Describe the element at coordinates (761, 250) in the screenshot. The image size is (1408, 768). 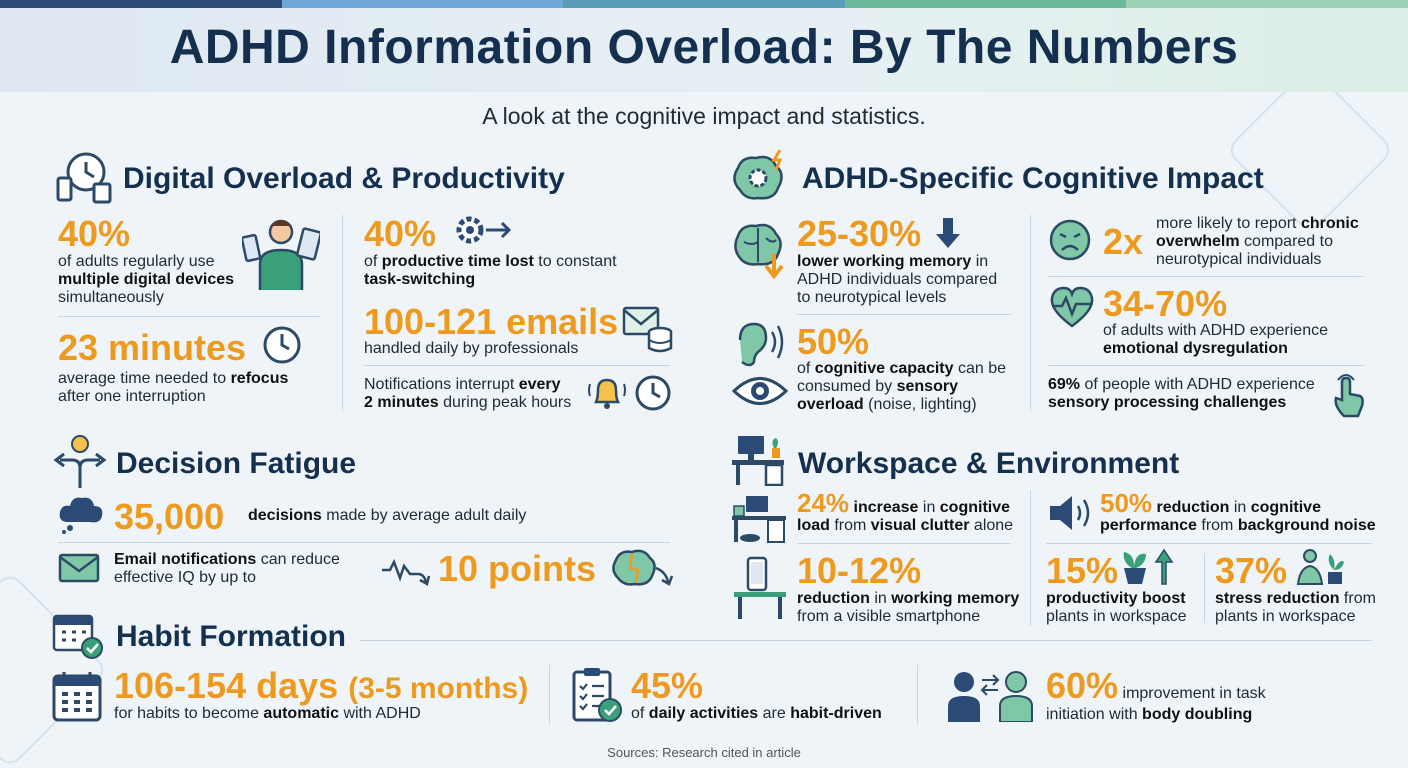
I see `brain-down-icon` at that location.